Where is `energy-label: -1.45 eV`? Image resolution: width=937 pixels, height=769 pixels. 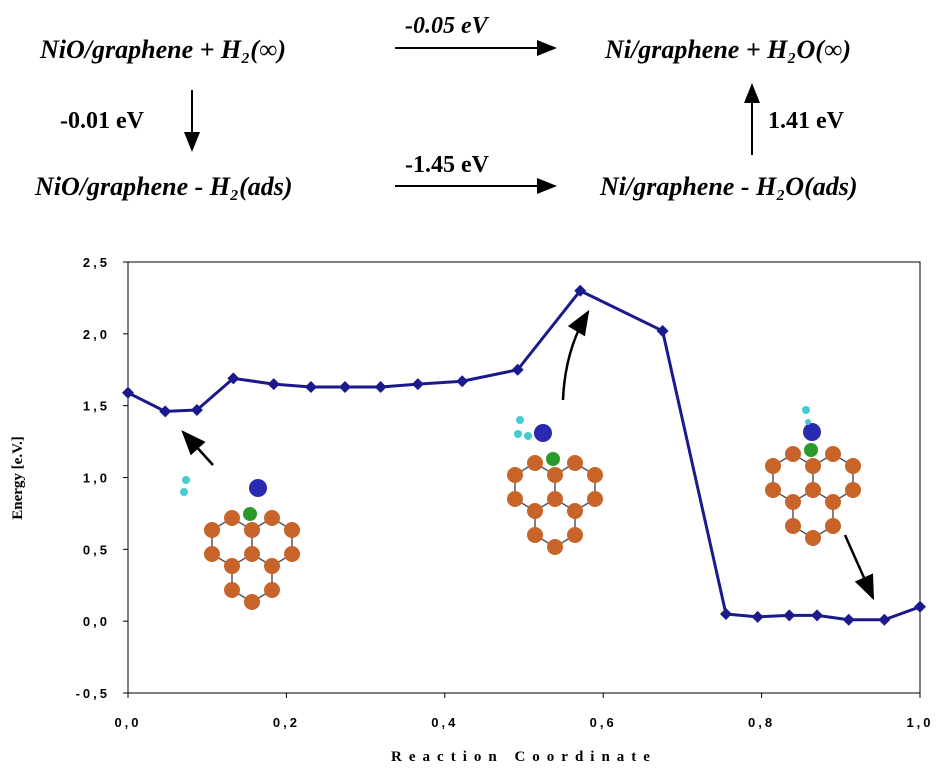 energy-label: -1.45 eV is located at coordinates (447, 165).